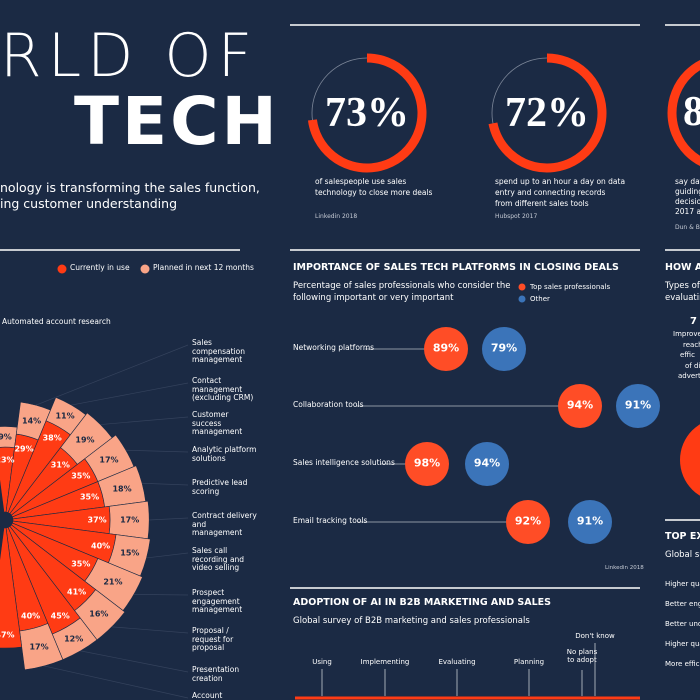 The image size is (700, 700). I want to click on stat-caption: say dat, so click(687, 181).